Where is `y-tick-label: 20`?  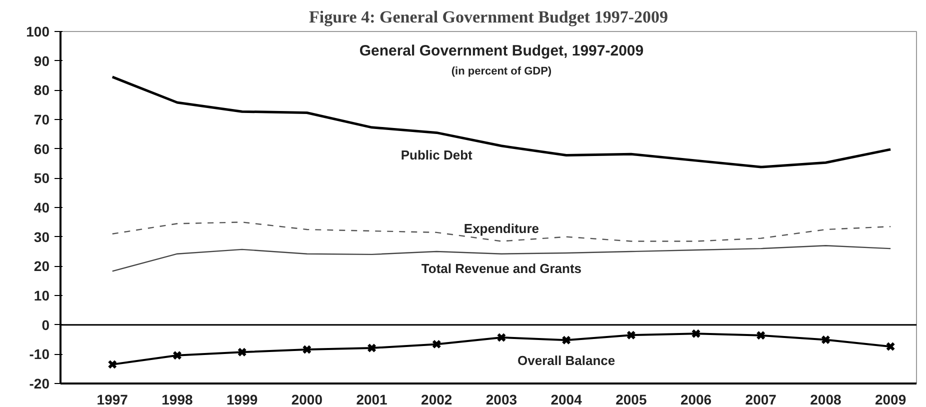 y-tick-label: 20 is located at coordinates (42, 266).